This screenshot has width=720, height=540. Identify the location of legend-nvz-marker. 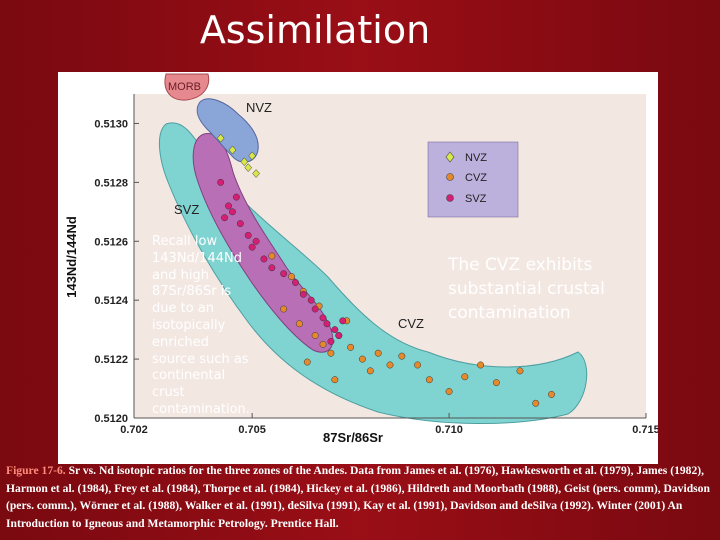
(450, 157).